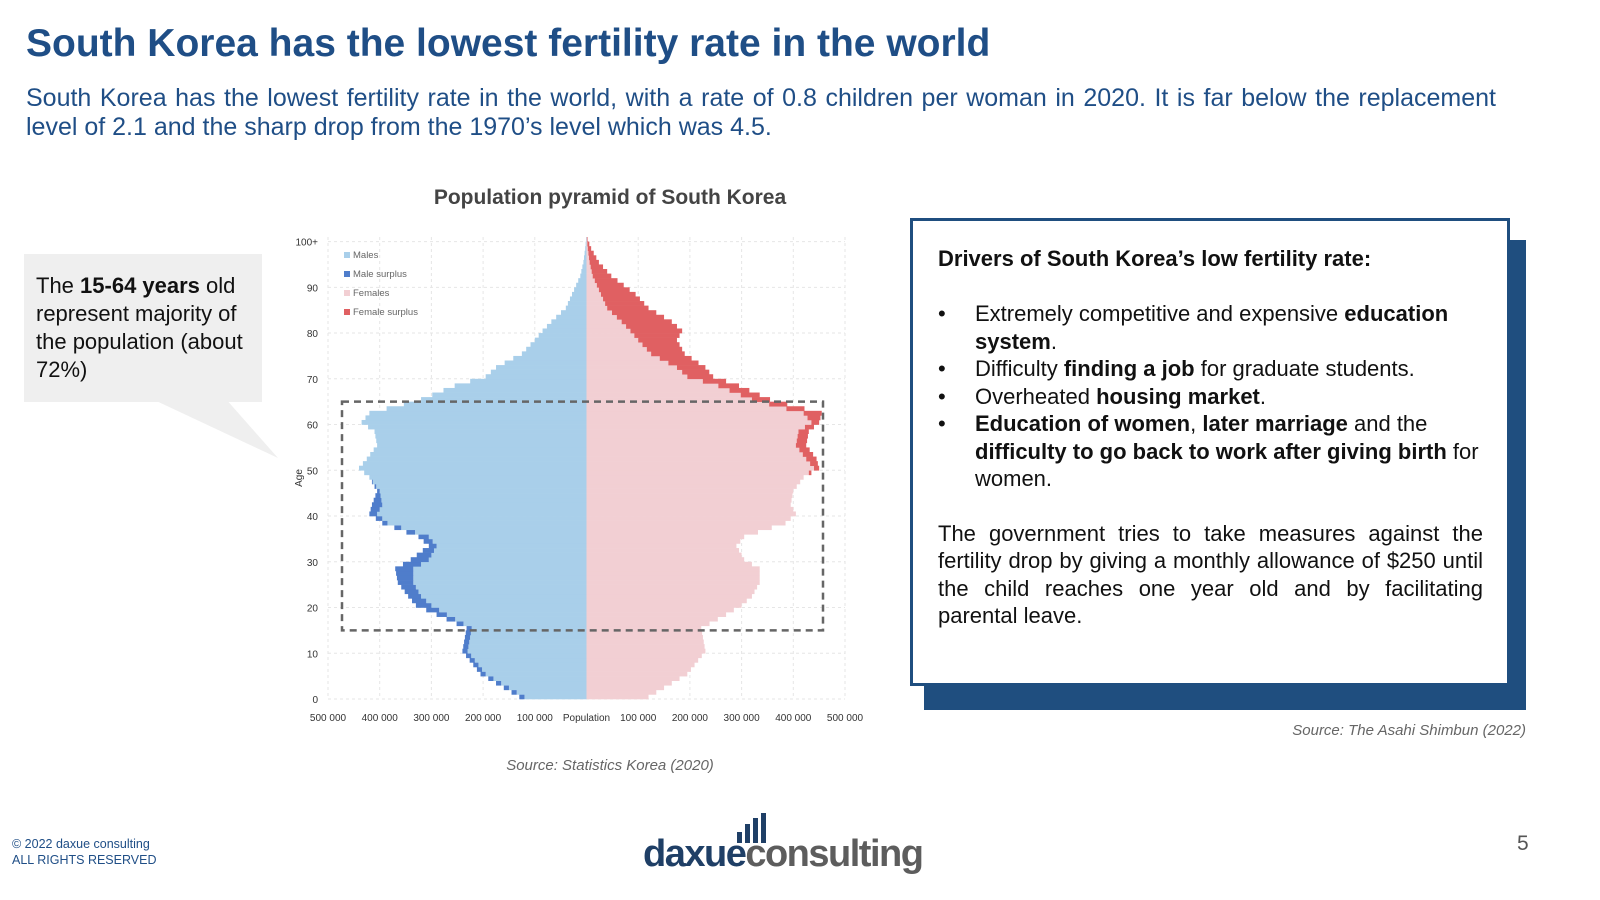 The height and width of the screenshot is (900, 1600). Describe the element at coordinates (380, 274) in the screenshot. I see `legend-label: Male surplus` at that location.